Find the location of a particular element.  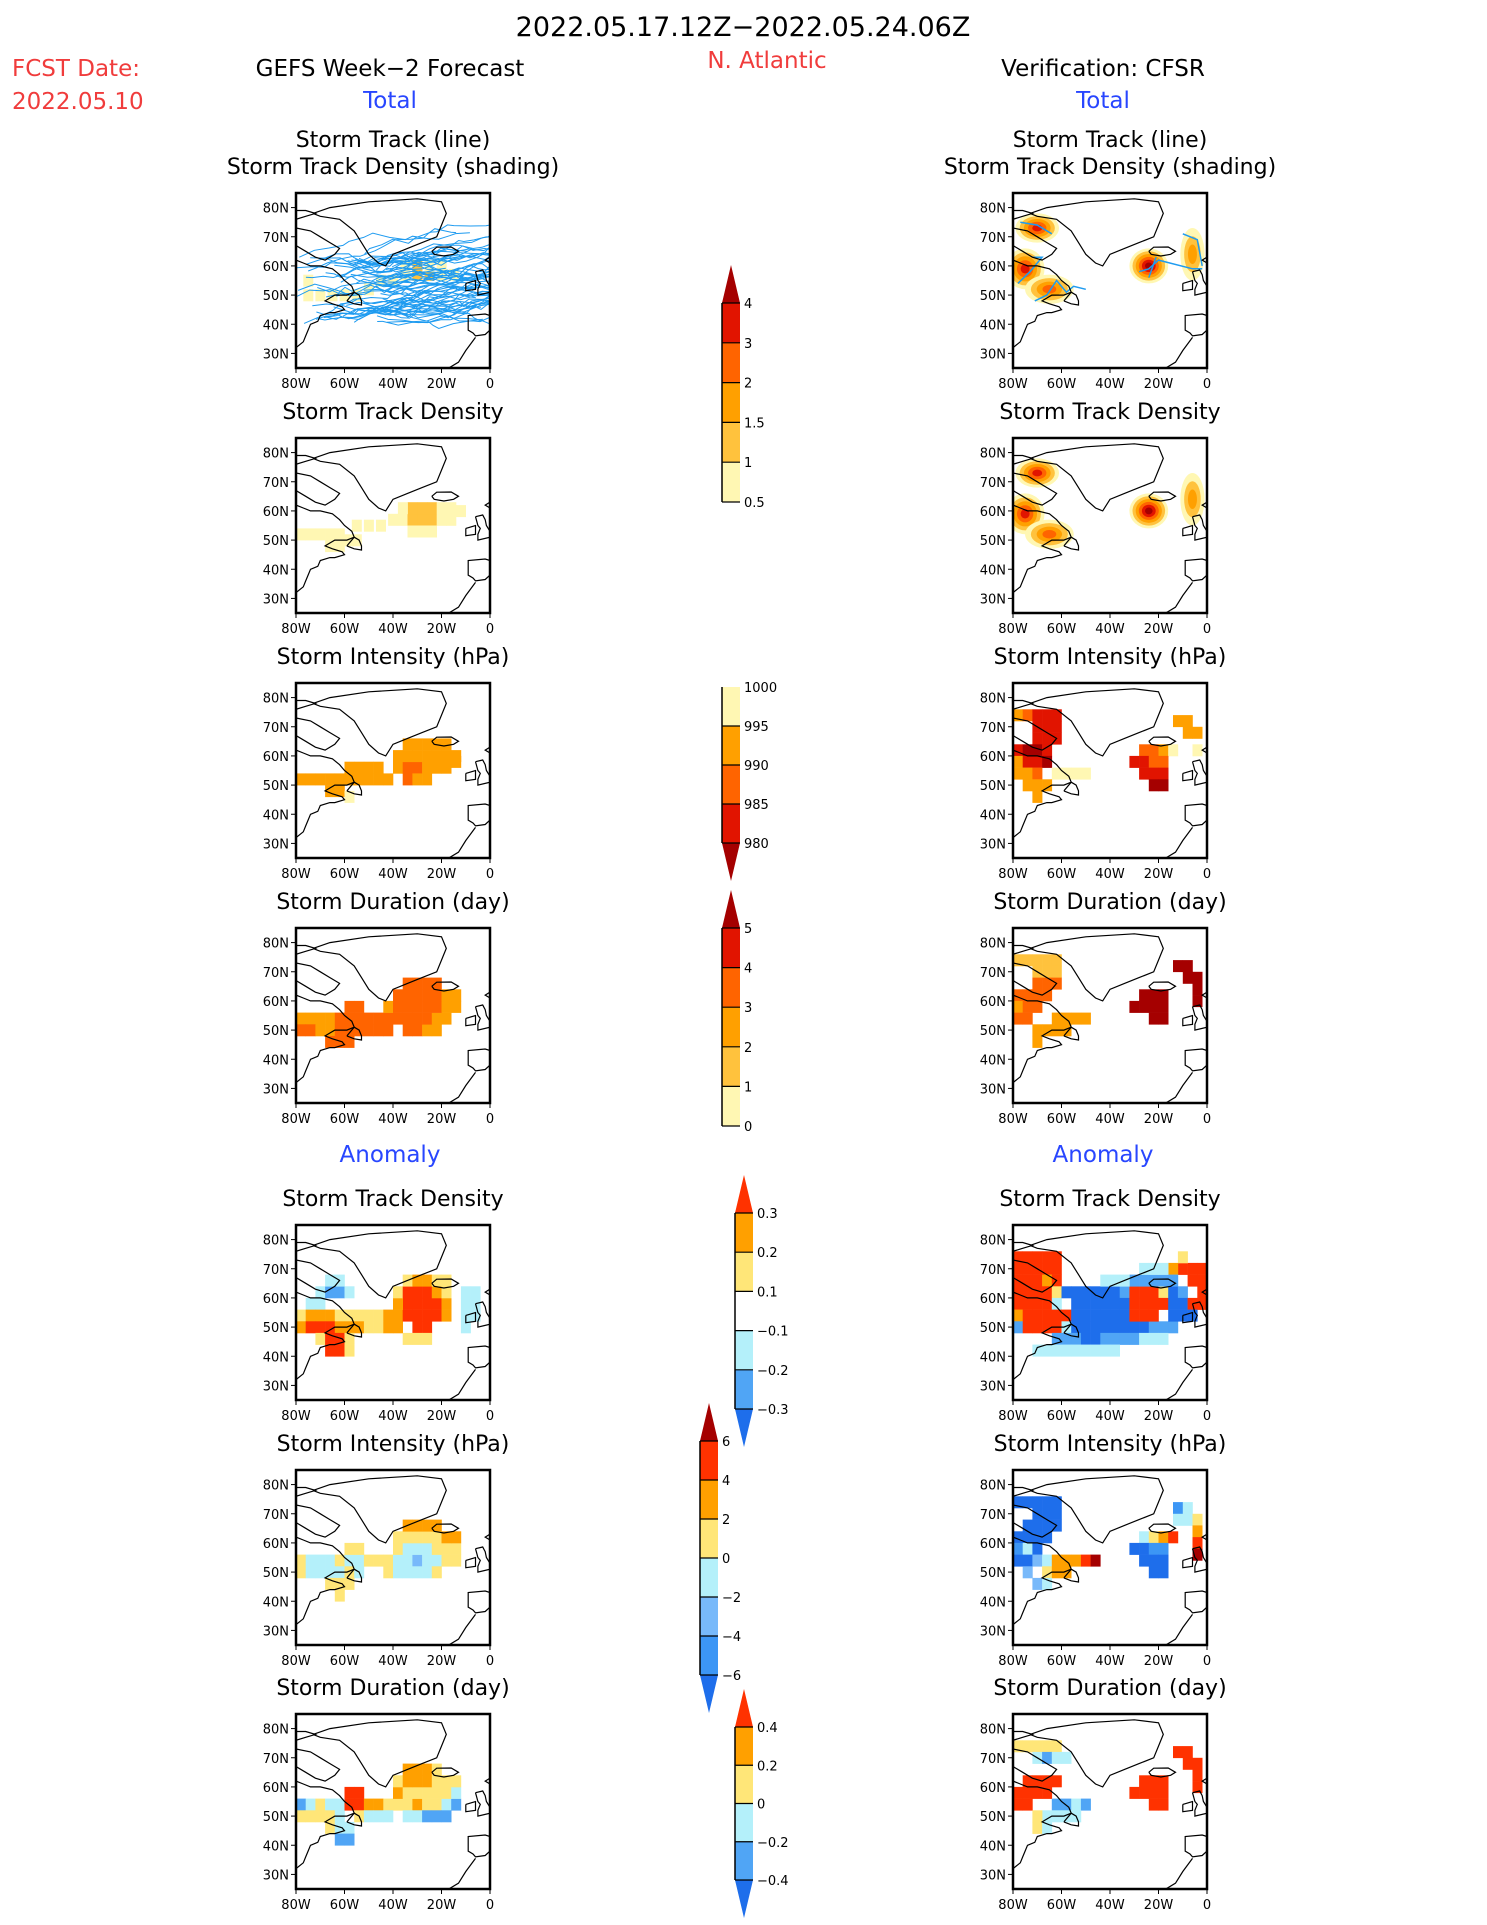

x-tick-label: 20W is located at coordinates (442, 1905).